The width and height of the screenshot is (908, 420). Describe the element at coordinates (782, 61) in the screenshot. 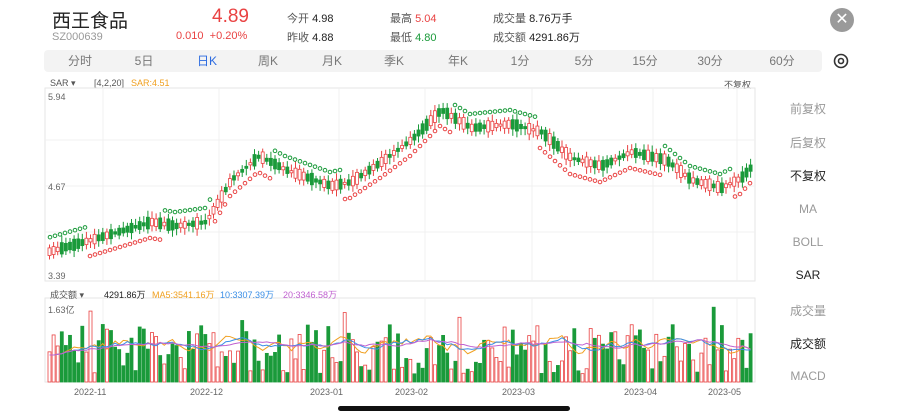

I see `tab-11: 60分` at that location.